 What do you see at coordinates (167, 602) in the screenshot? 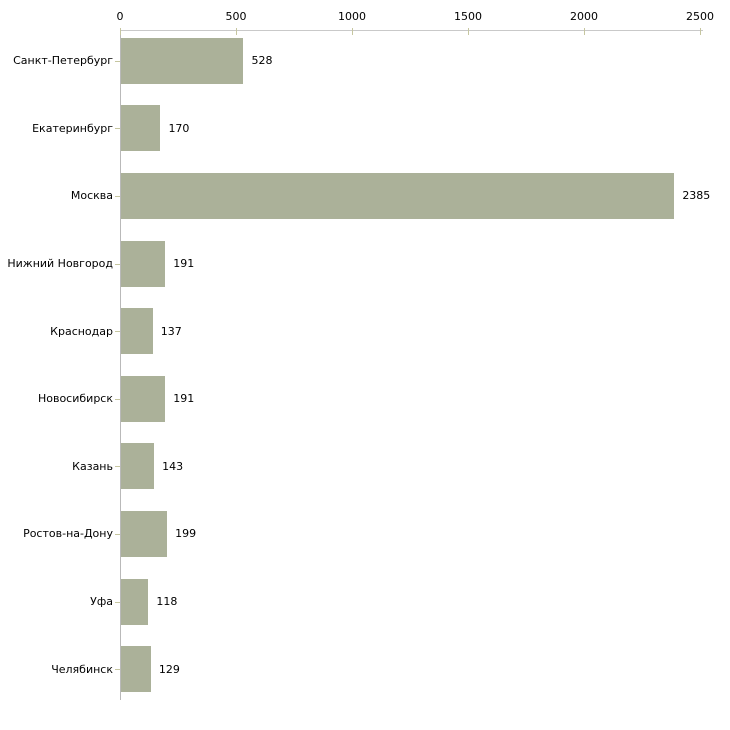
I see `value-label: 118` at bounding box center [167, 602].